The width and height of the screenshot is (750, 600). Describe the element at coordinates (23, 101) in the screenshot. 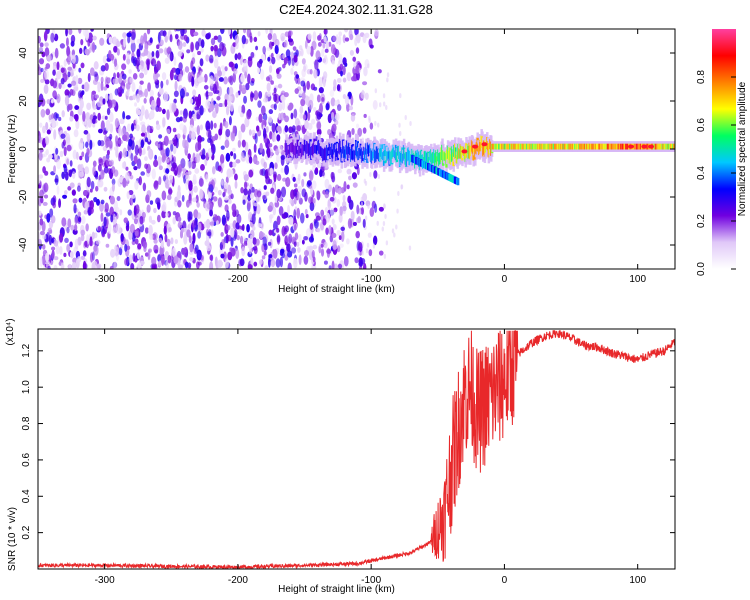

I see `y-tick-label: 20` at that location.